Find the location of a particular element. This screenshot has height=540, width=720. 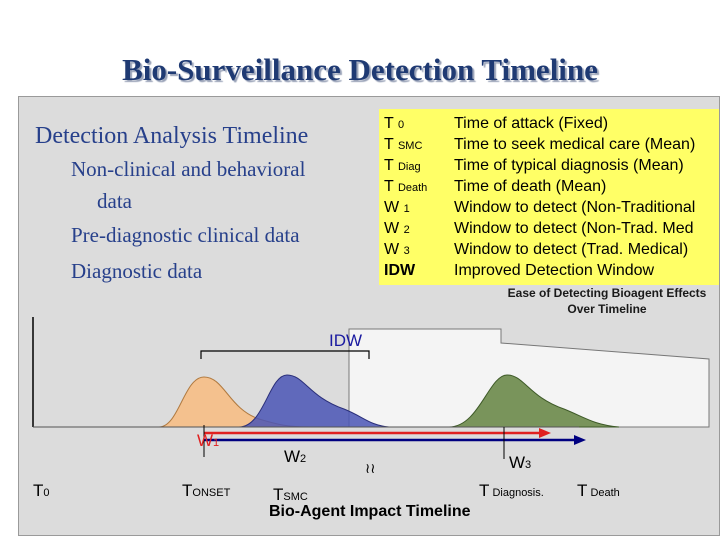

axis-label-tdiagnosis: T Diagnosis. is located at coordinates (511, 490).